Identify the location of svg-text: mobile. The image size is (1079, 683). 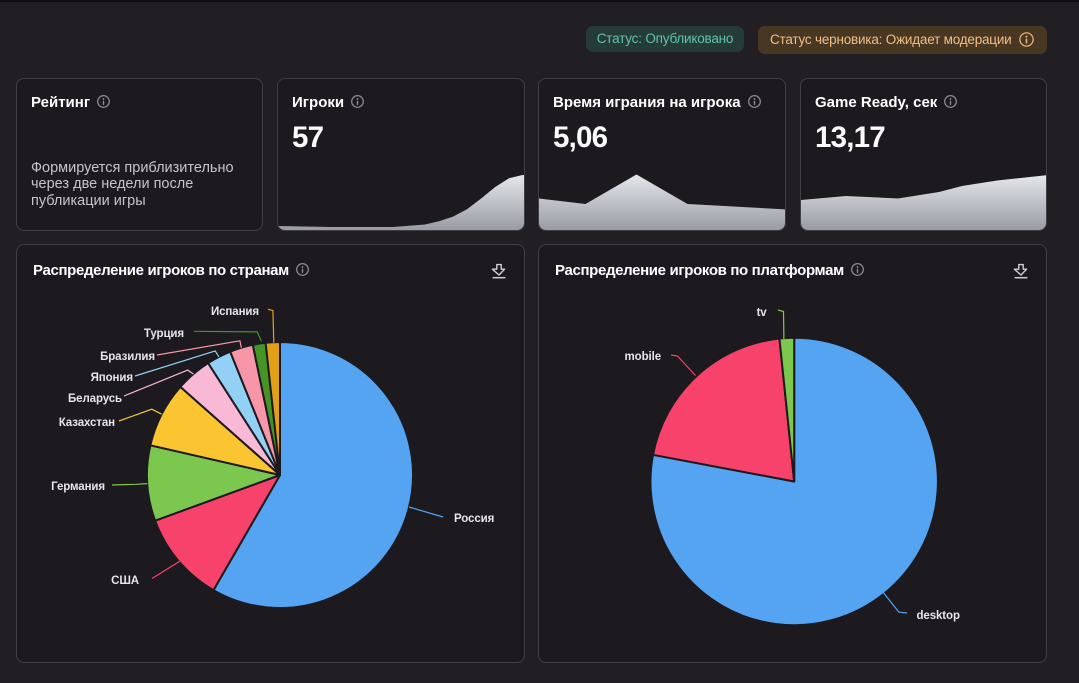
(643, 357).